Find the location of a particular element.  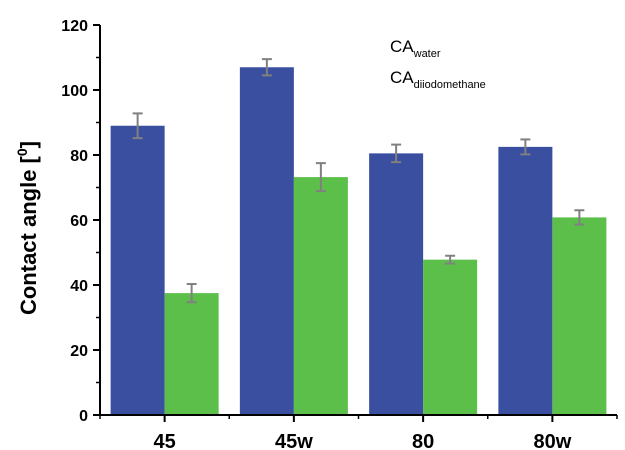

y-tick-label-40: 40 is located at coordinates (79, 286).